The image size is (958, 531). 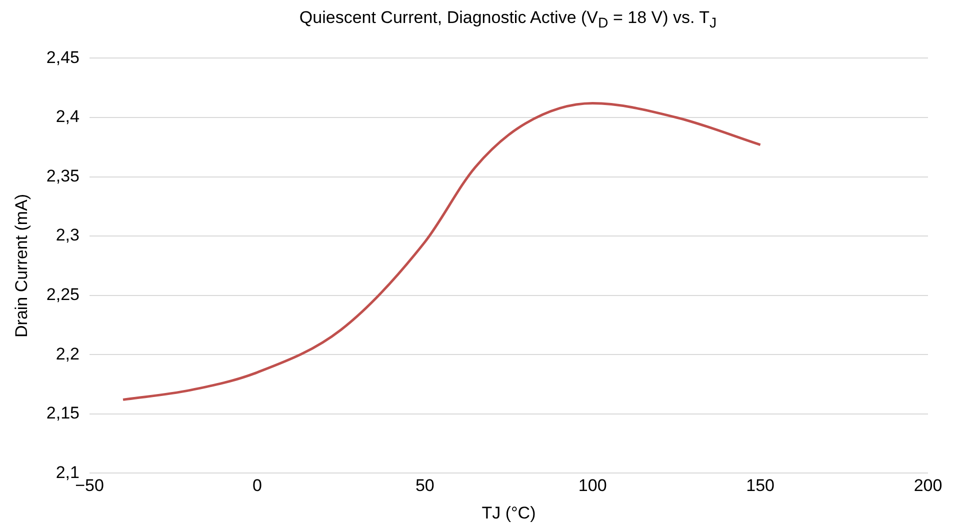 I want to click on y-axis-title: Drain Current (mA), so click(x=21, y=266).